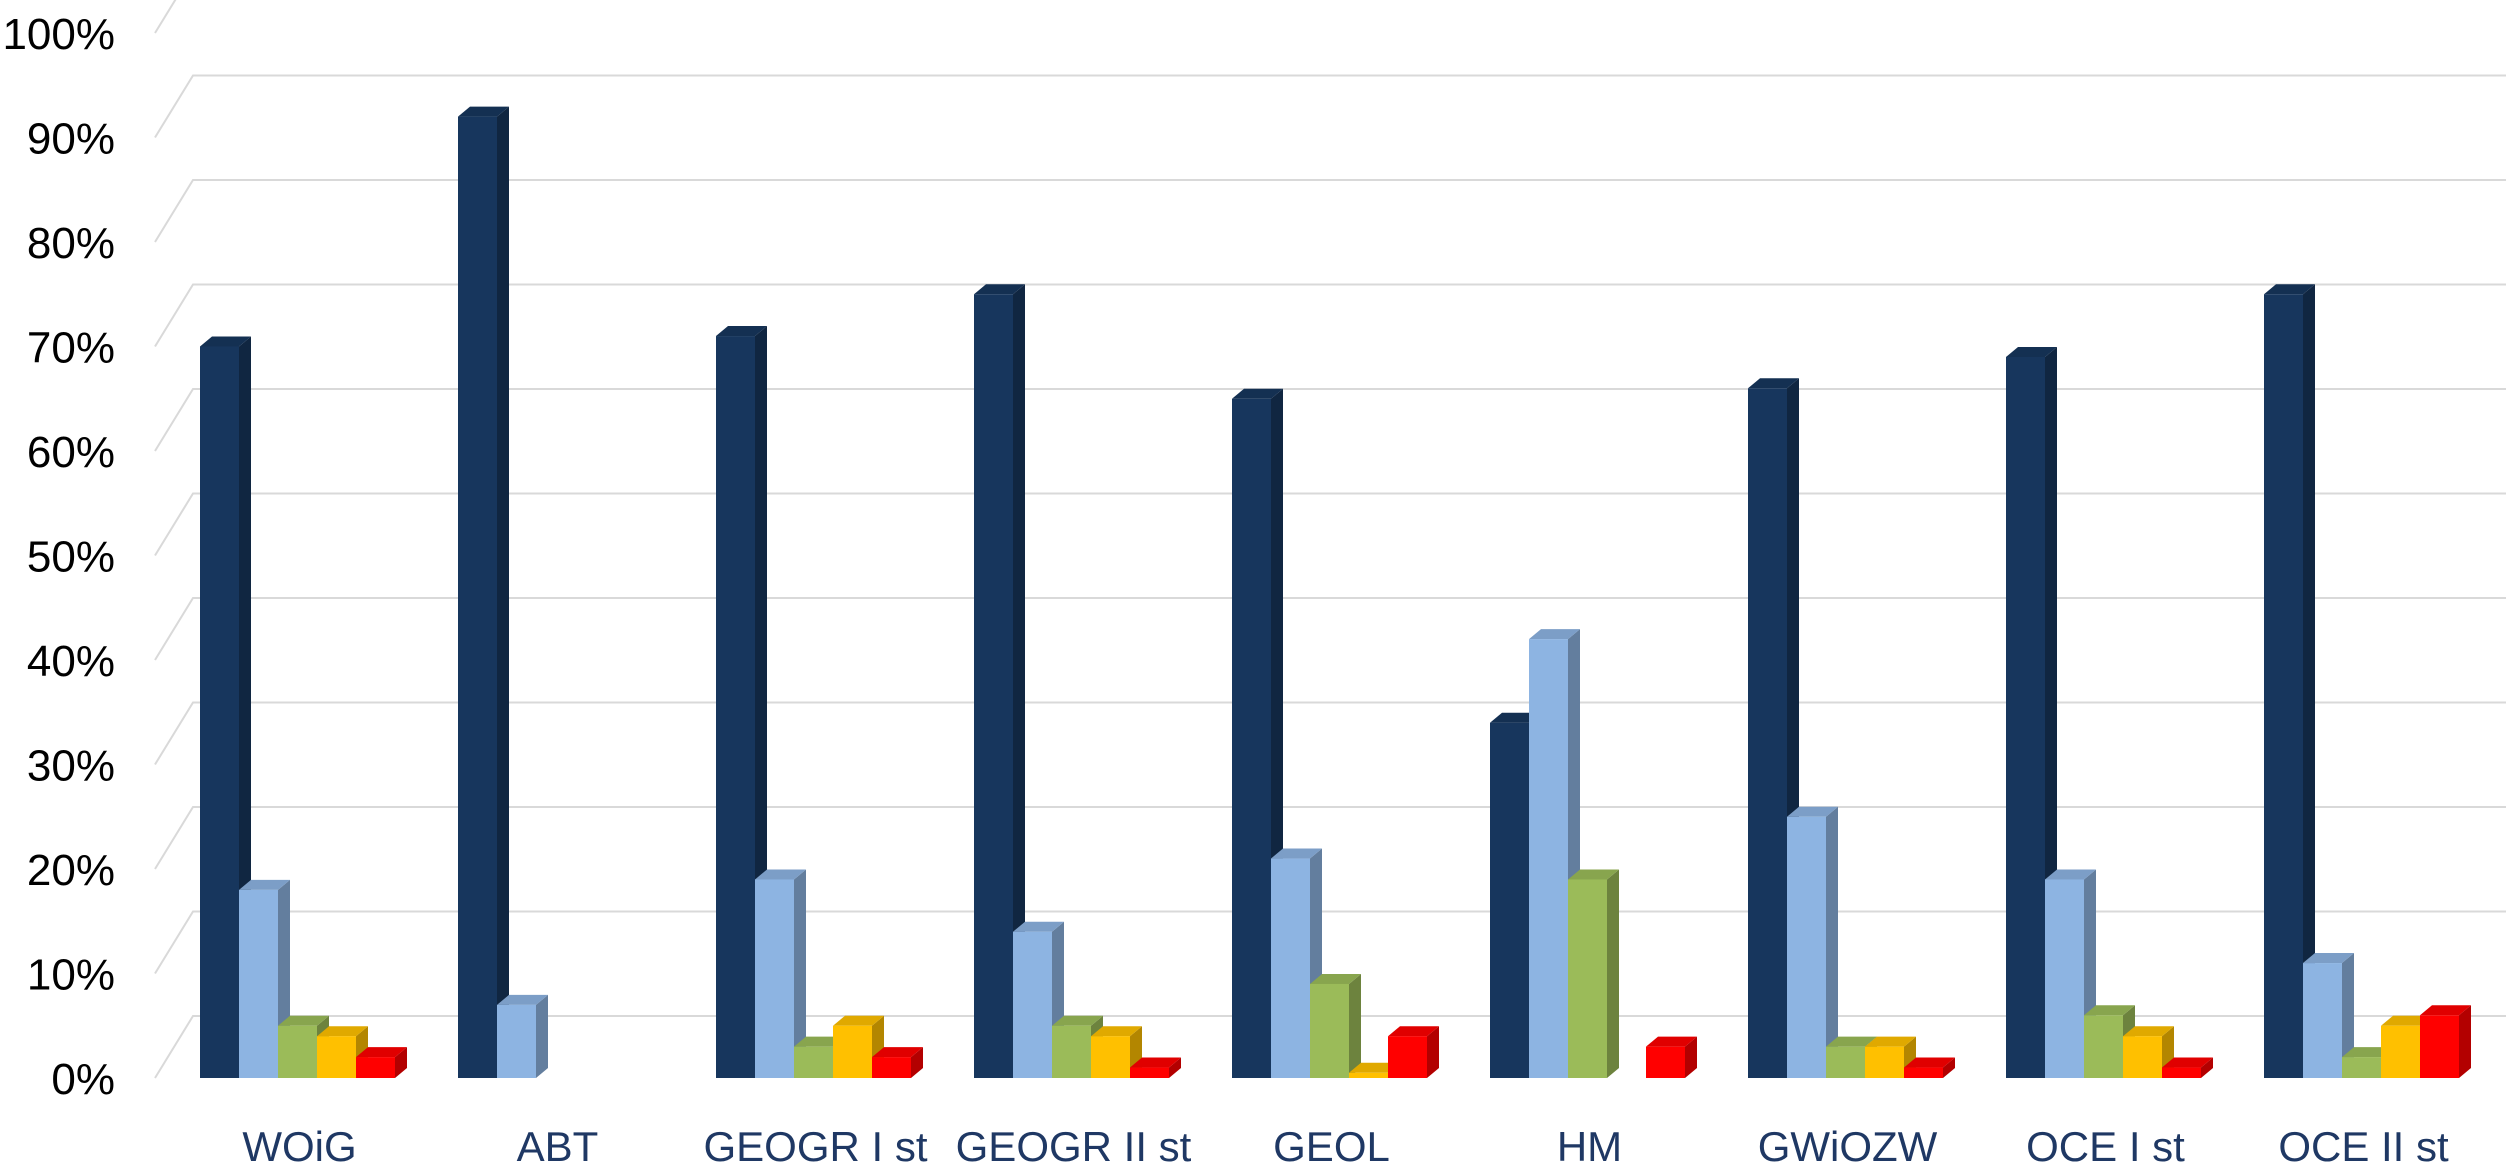 Image resolution: width=2506 pixels, height=1169 pixels. What do you see at coordinates (1331, 1146) in the screenshot?
I see `x-tick-label: GEOL` at bounding box center [1331, 1146].